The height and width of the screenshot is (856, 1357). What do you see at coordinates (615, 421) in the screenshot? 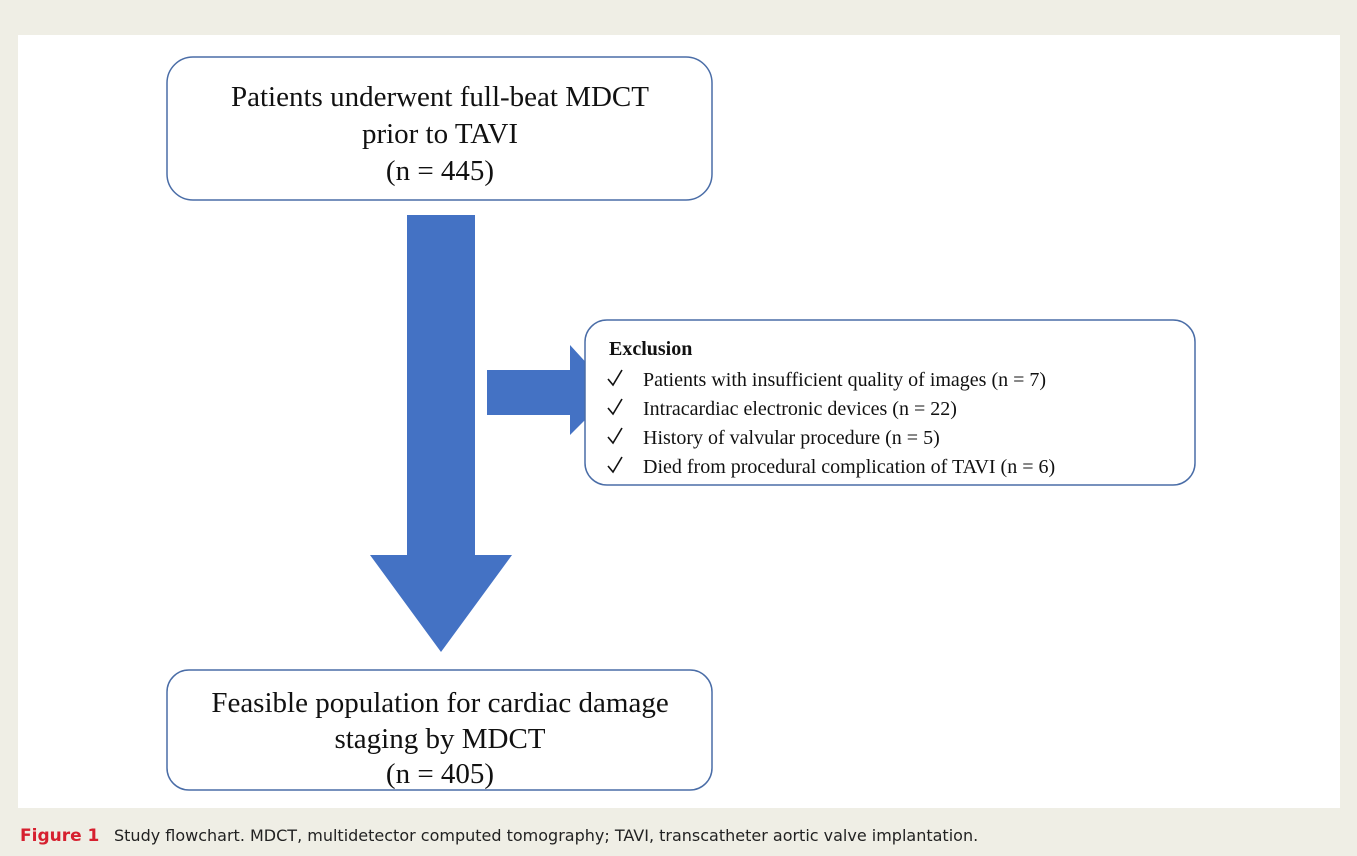
I see `check-marks` at bounding box center [615, 421].